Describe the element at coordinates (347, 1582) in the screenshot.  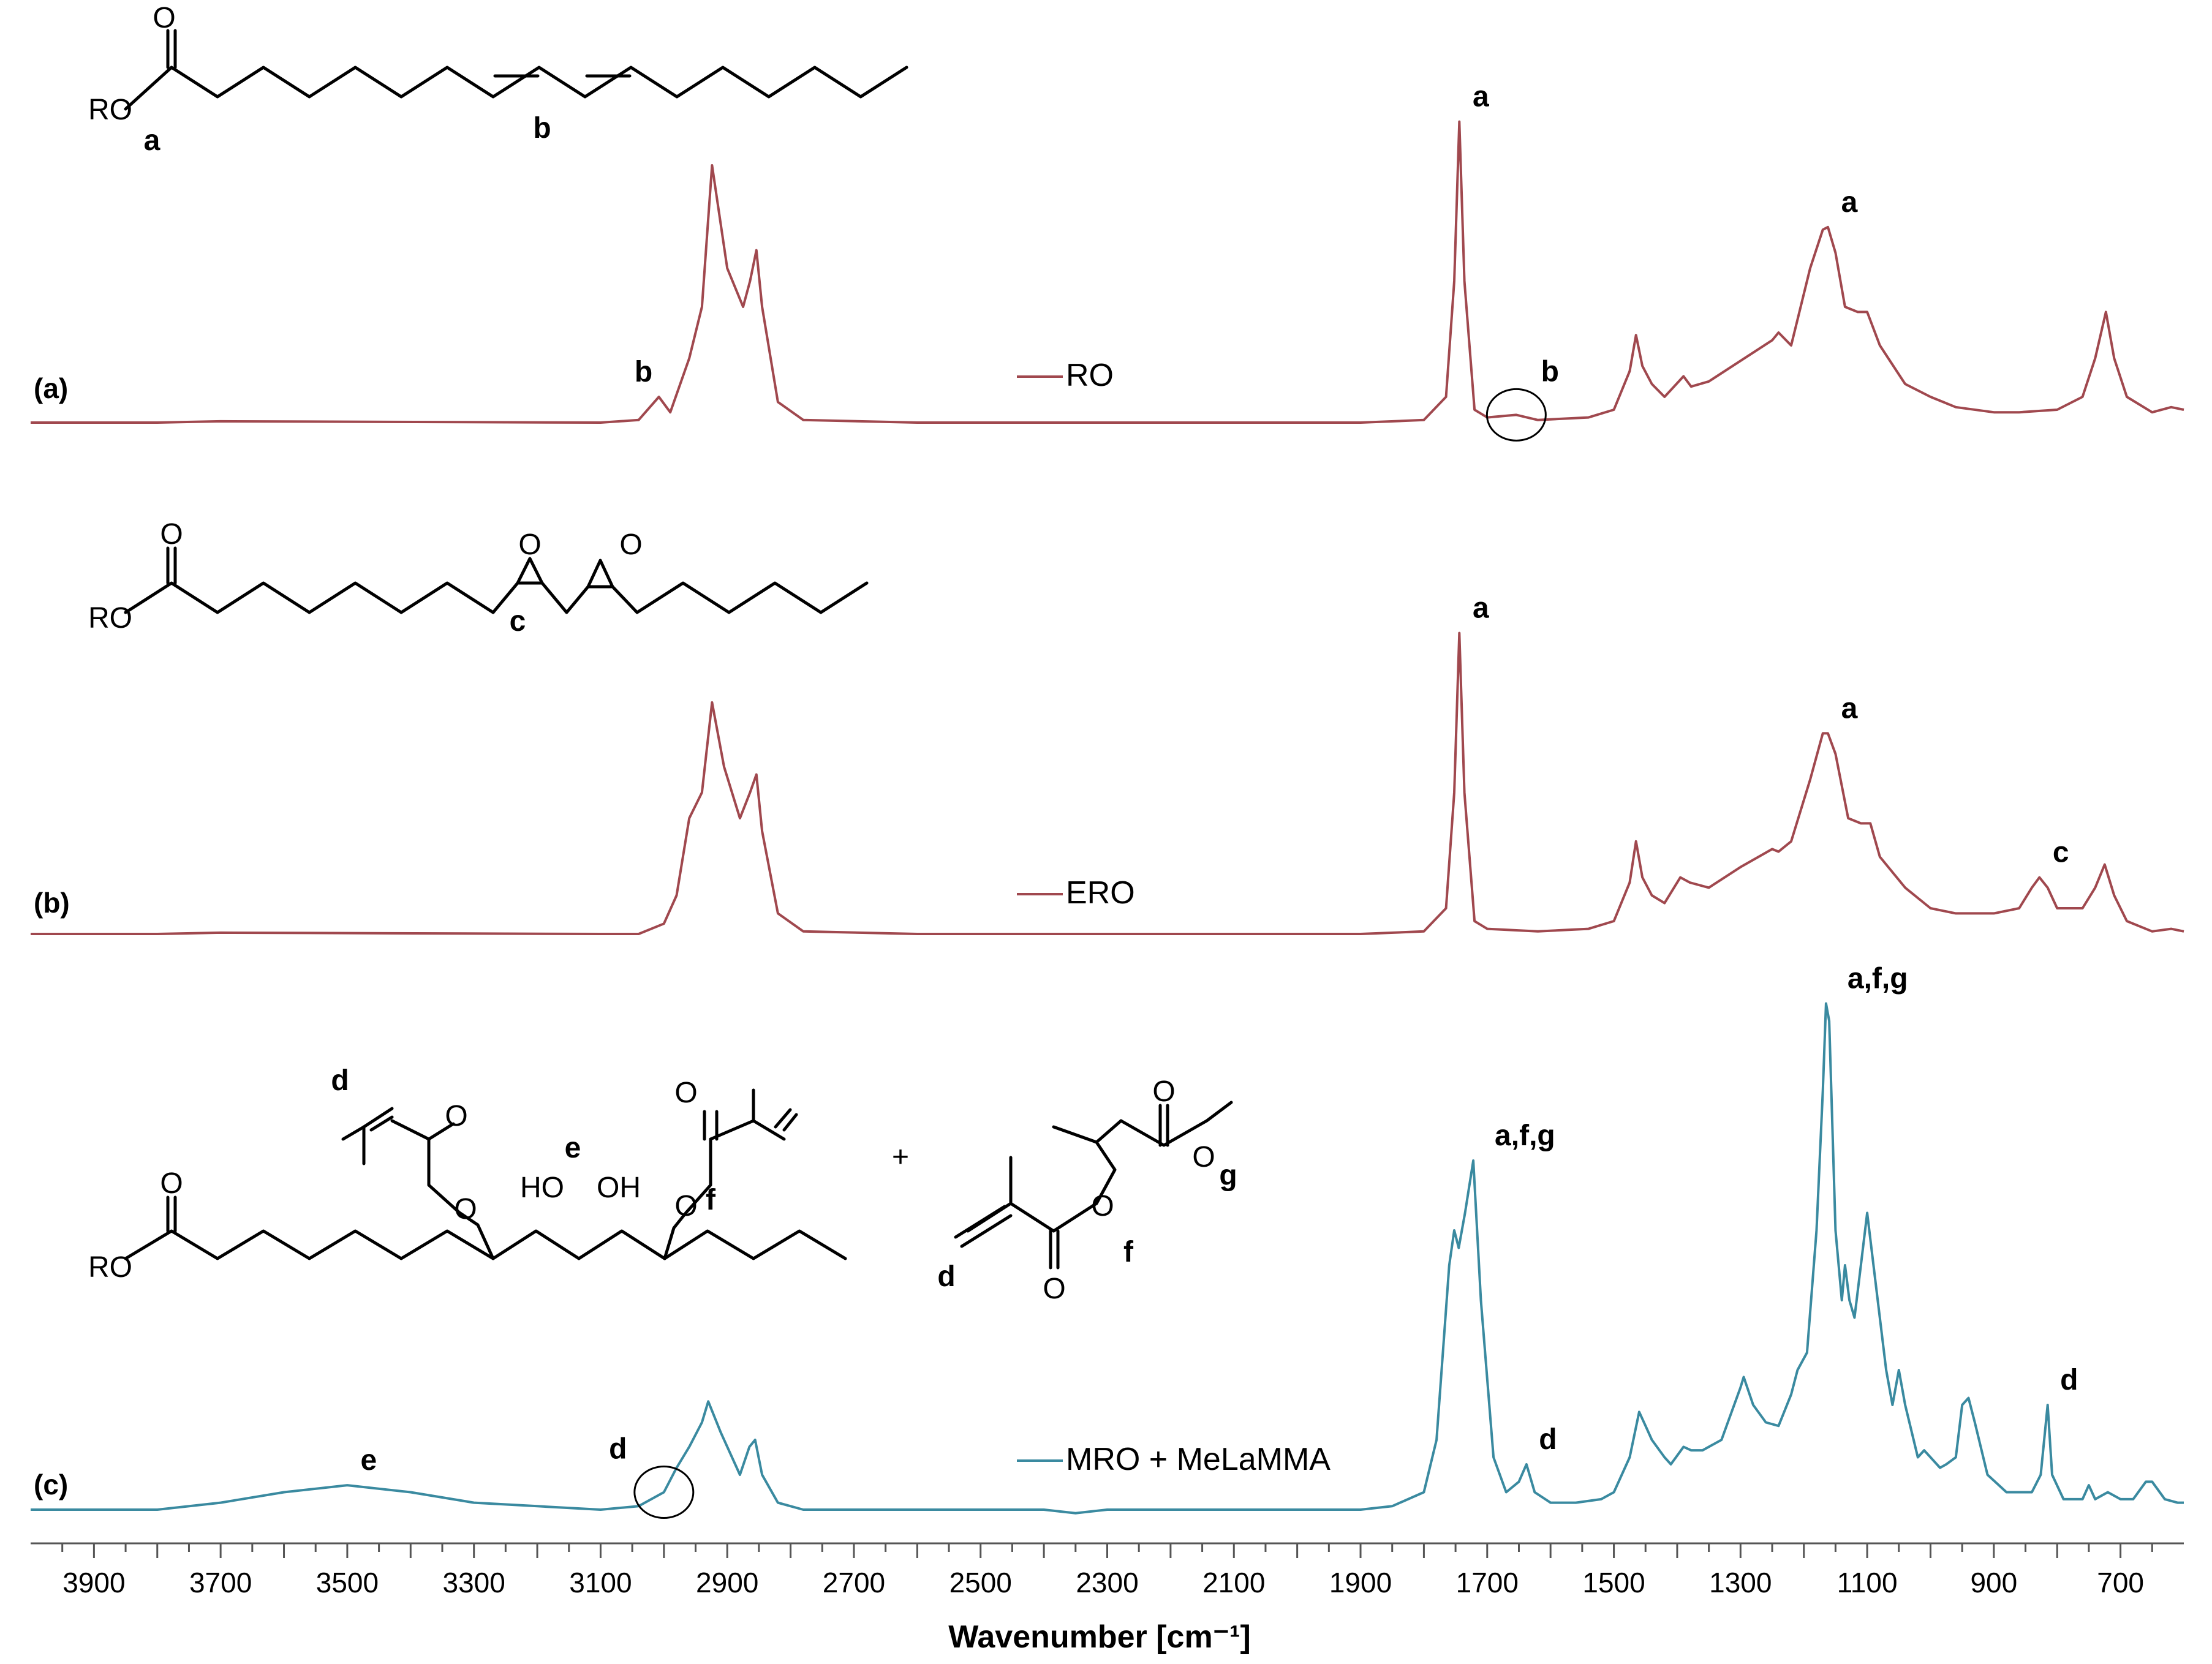
I see `x-tick-label: 3500` at that location.